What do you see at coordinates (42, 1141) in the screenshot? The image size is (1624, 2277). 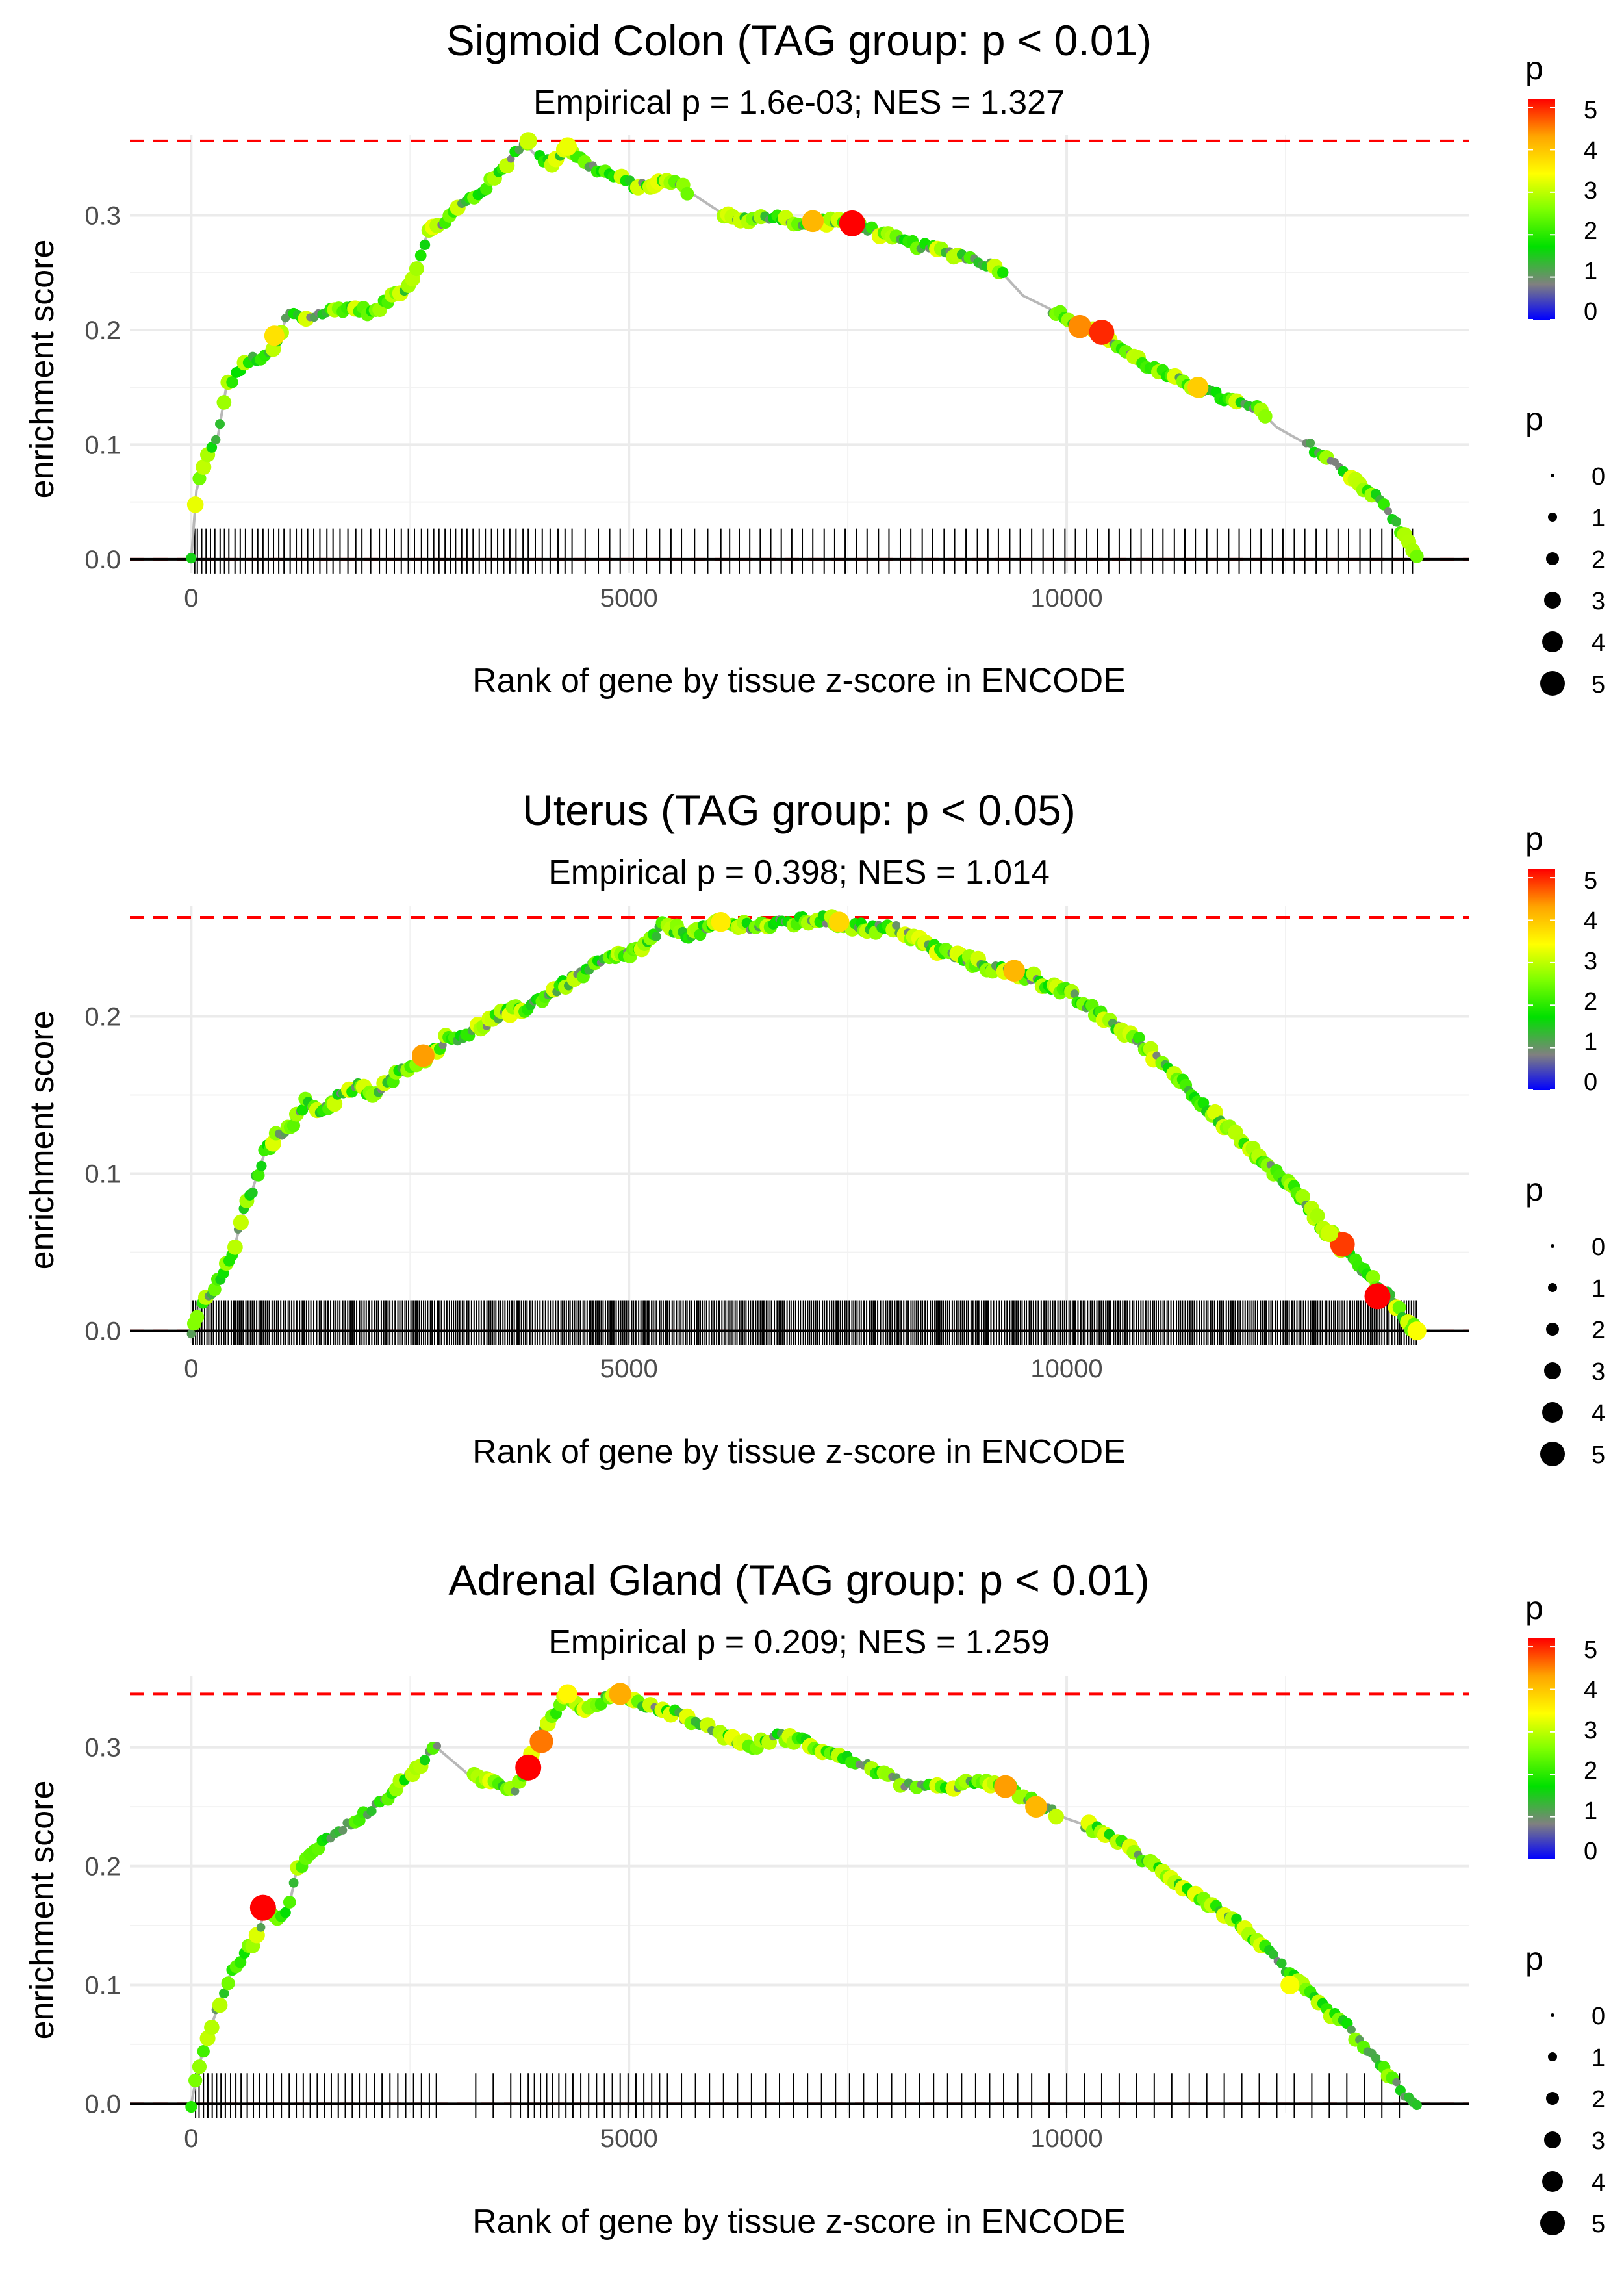 I see `y-axis-title: enrichment score` at bounding box center [42, 1141].